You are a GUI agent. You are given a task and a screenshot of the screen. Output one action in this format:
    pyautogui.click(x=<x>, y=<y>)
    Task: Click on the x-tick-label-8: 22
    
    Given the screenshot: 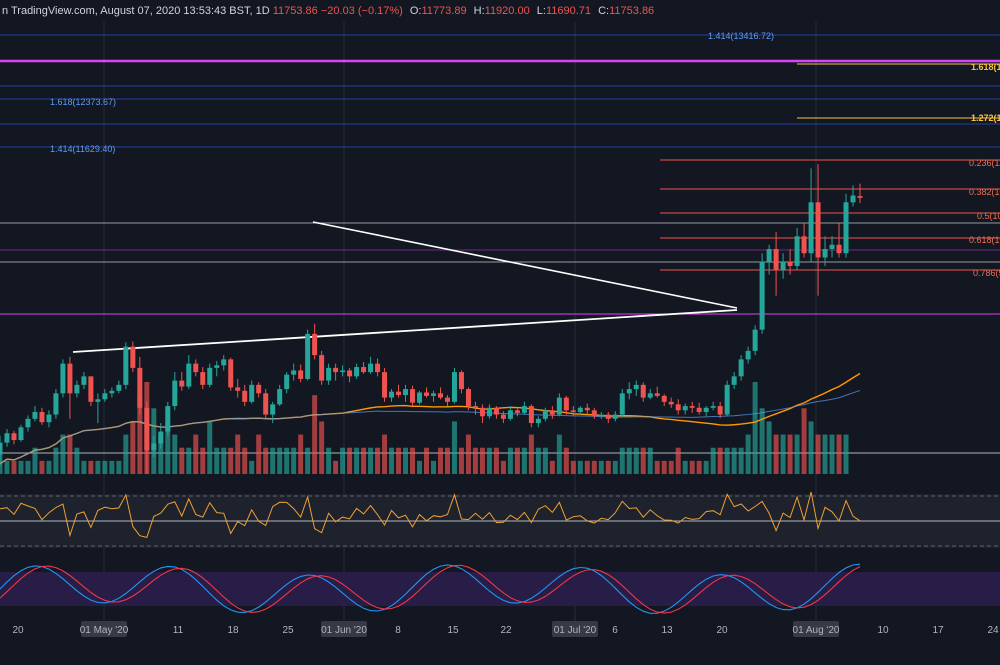 What is the action you would take?
    pyautogui.click(x=506, y=630)
    